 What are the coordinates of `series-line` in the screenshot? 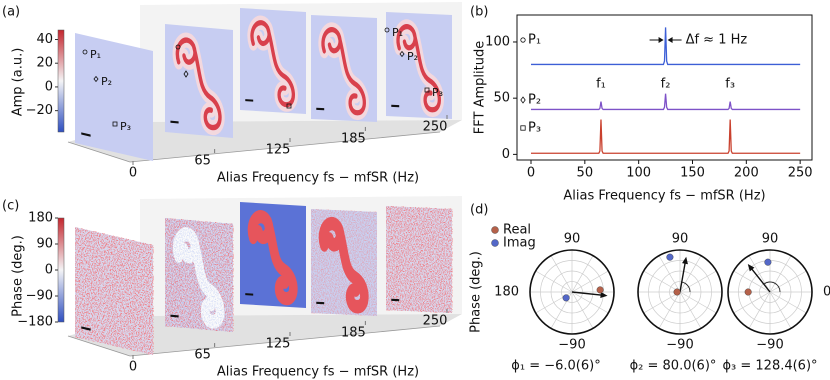 It's located at (665, 46).